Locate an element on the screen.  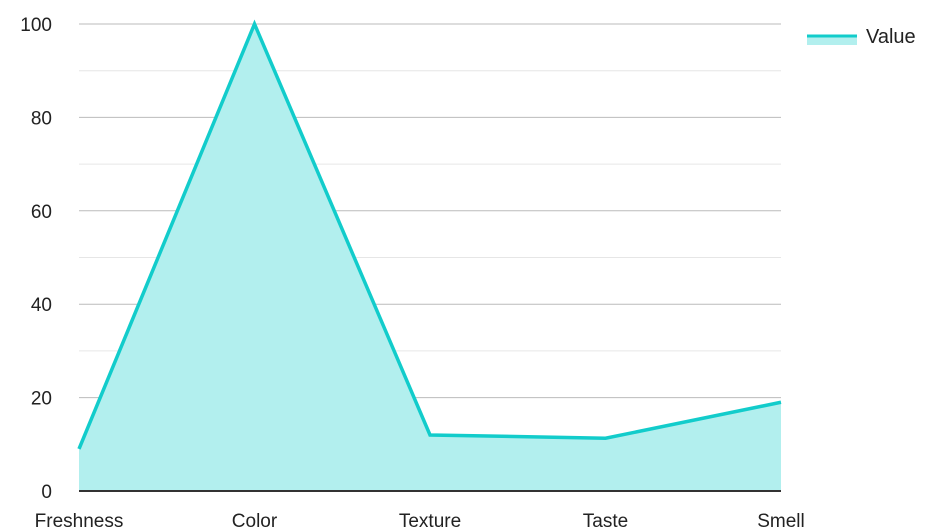
y-tick-label: 40 is located at coordinates (41, 305).